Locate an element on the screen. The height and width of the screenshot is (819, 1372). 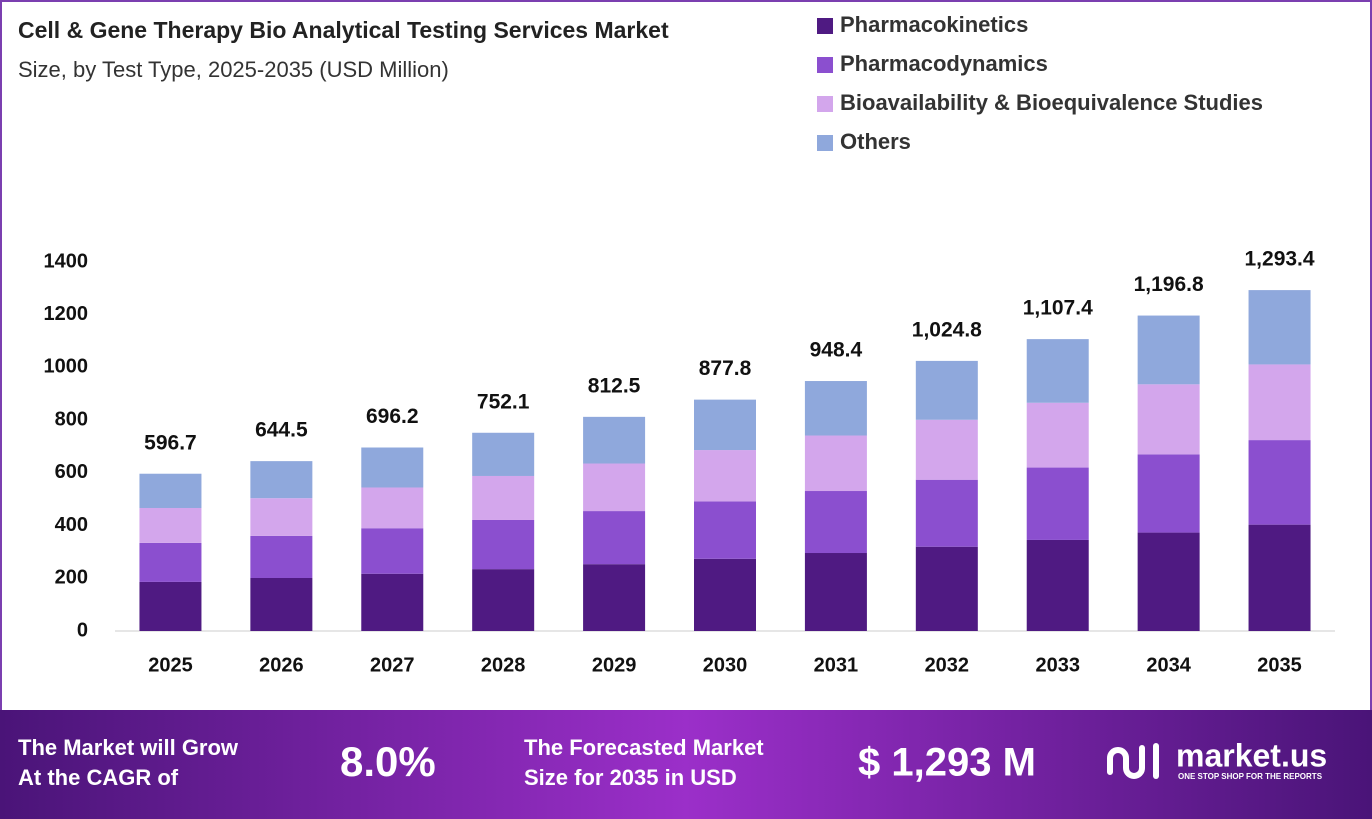
y-tick-label: 800 is located at coordinates (71, 419).